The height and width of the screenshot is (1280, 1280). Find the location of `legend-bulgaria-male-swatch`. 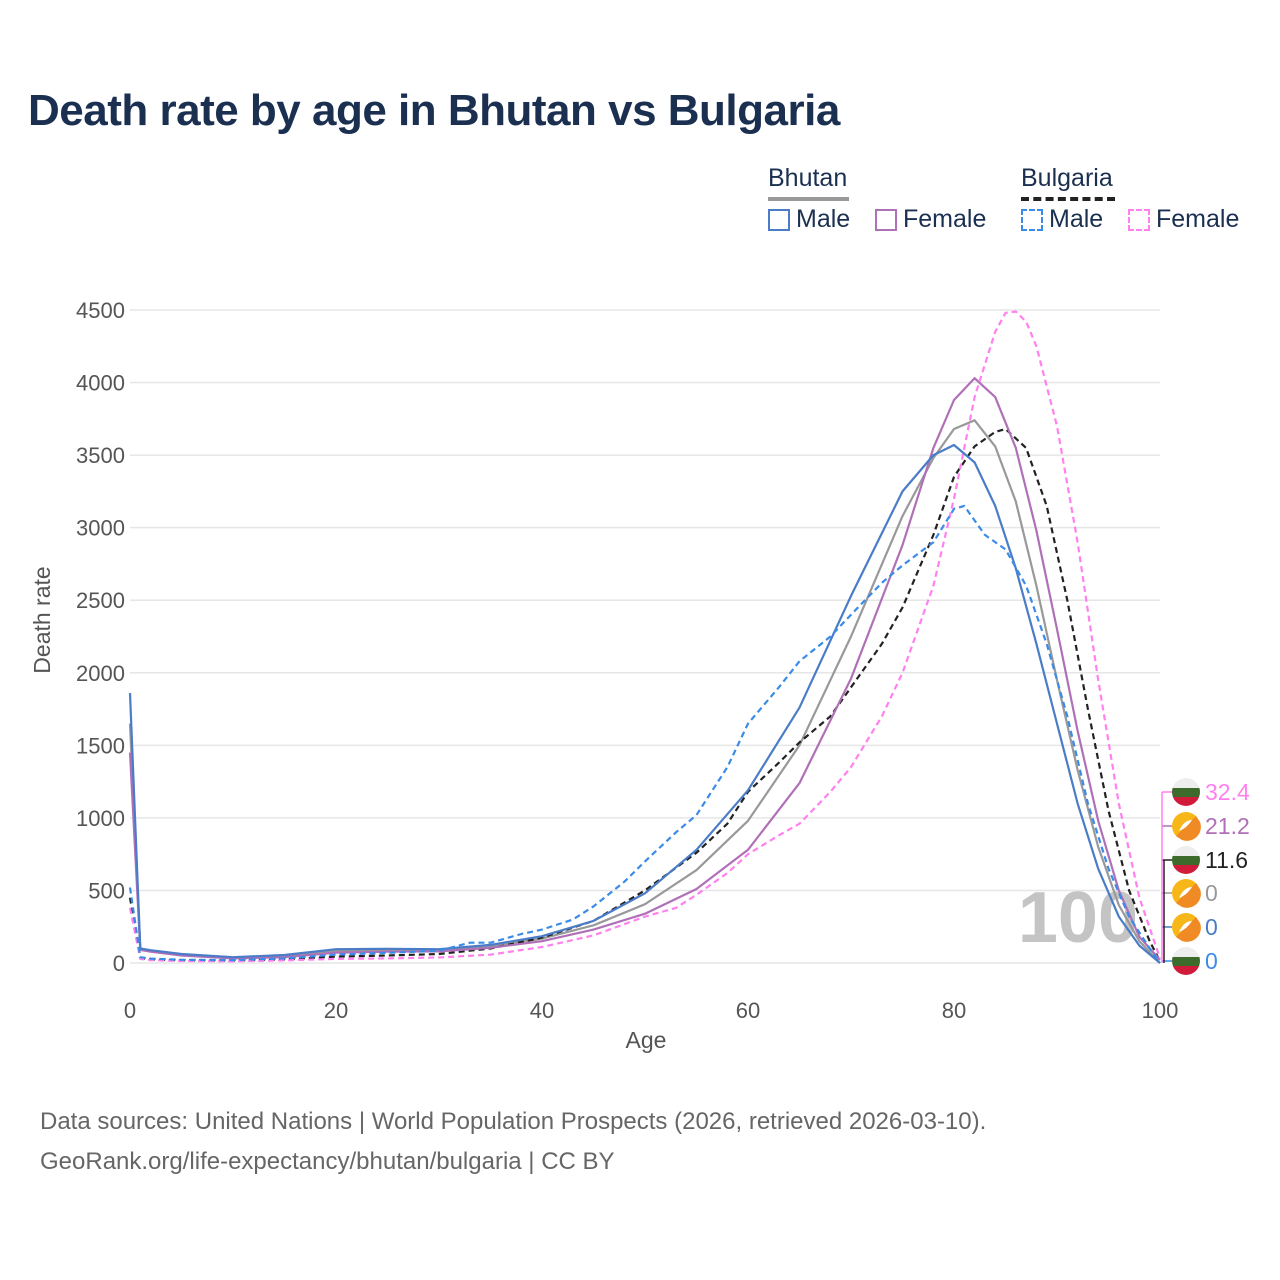

legend-bulgaria-male-swatch is located at coordinates (1032, 219).